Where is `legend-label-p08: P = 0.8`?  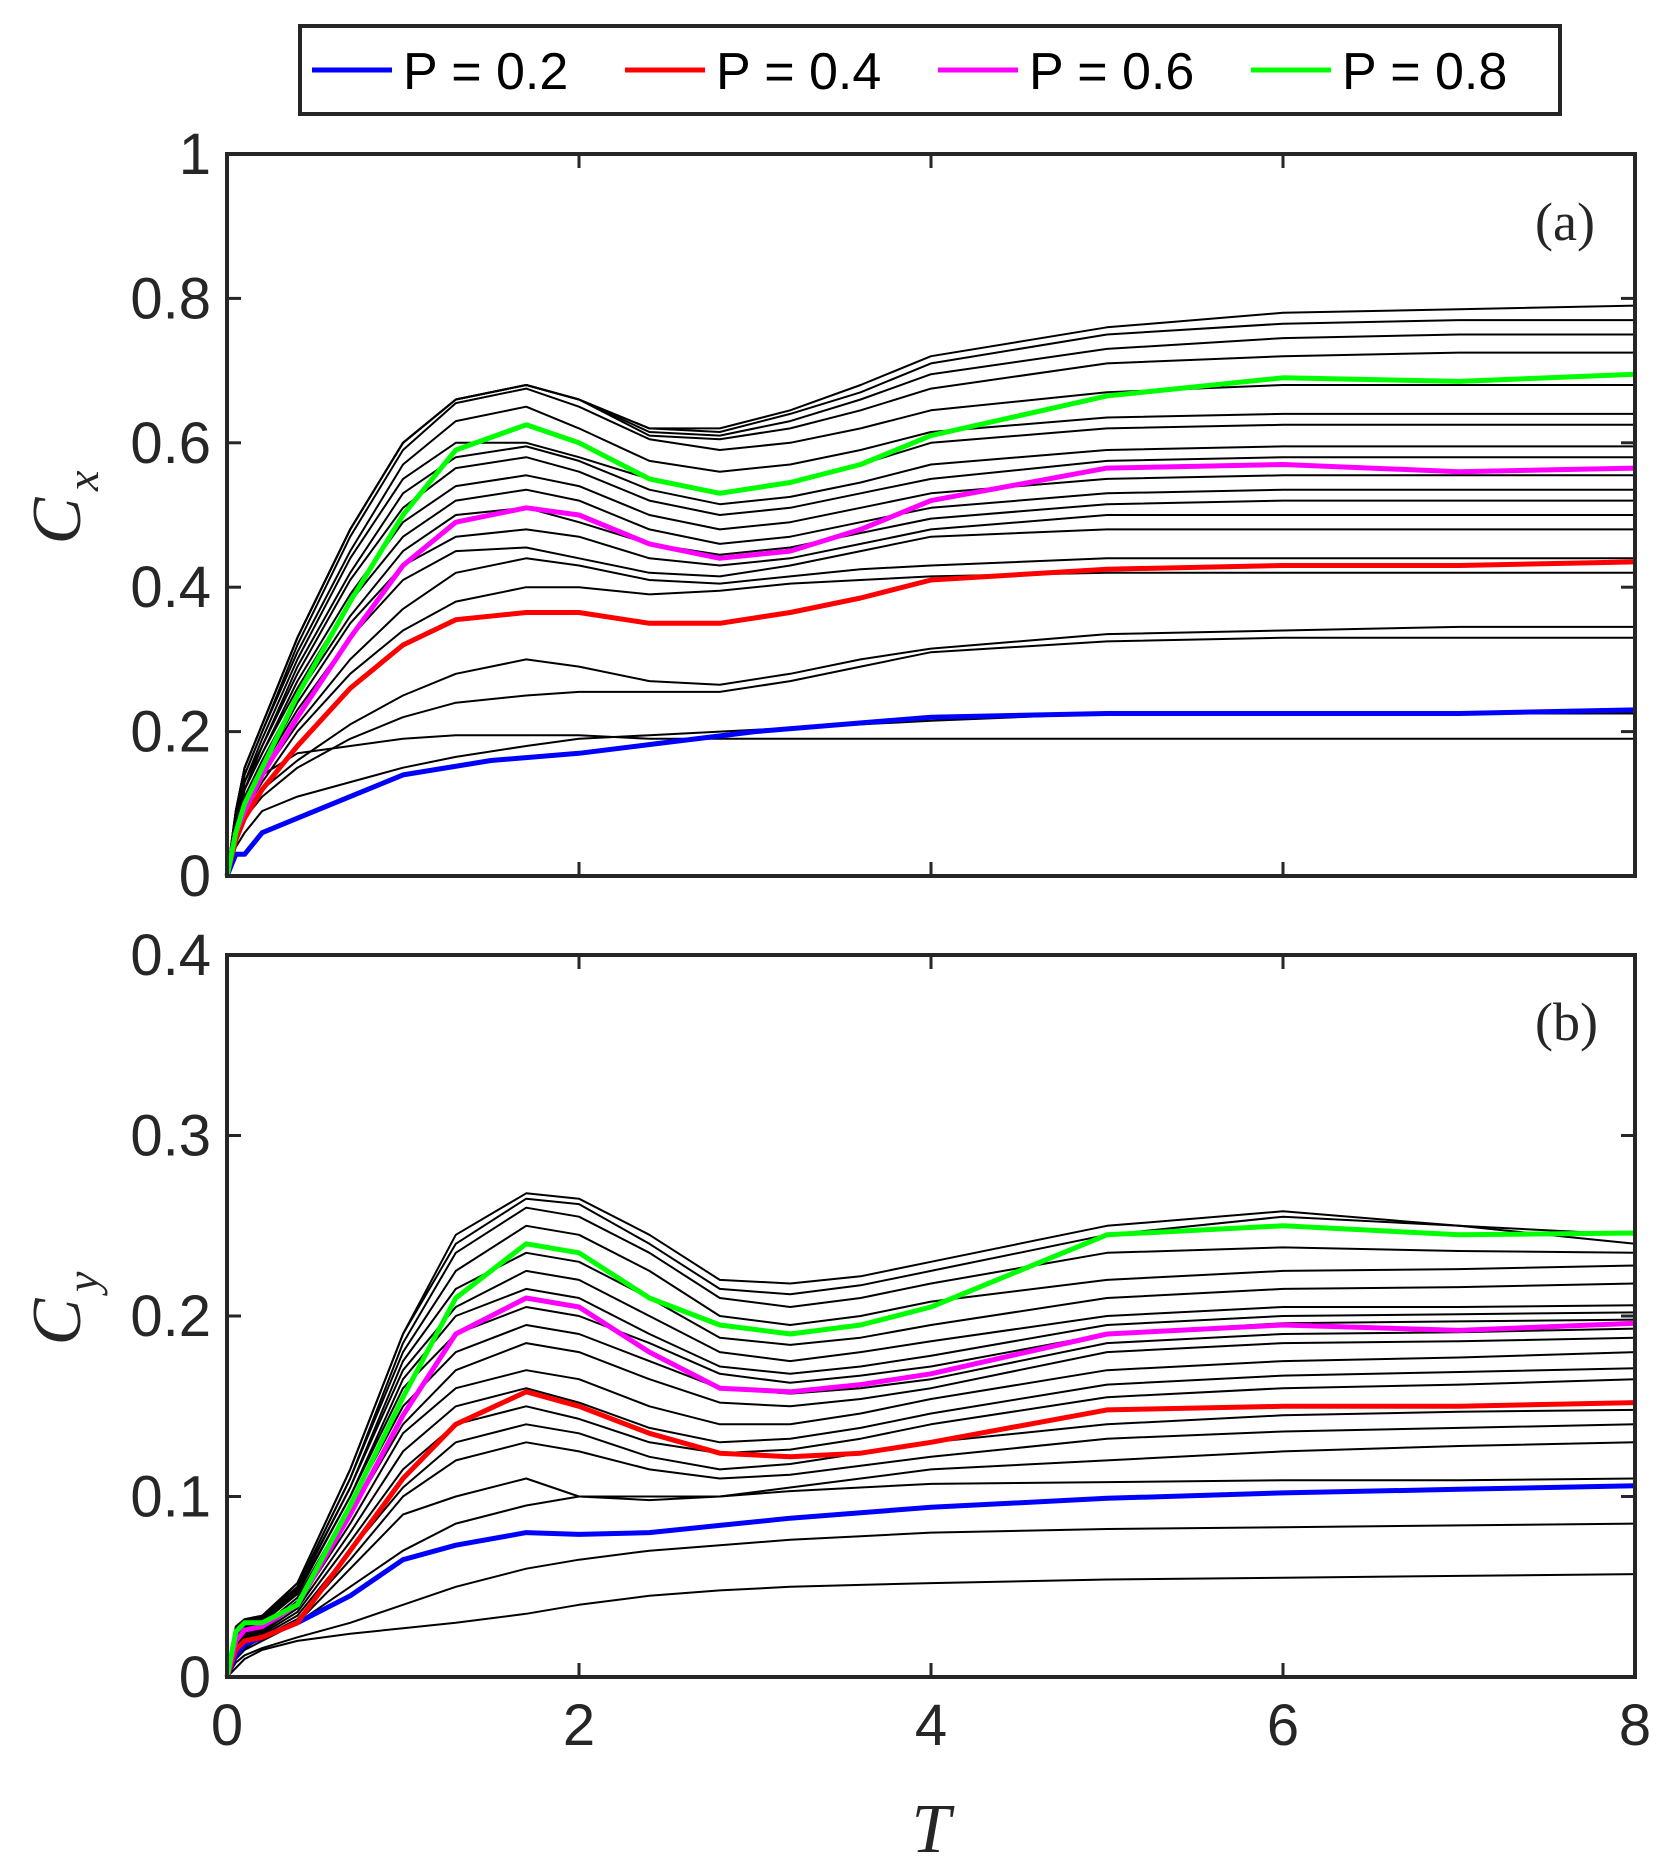 legend-label-p08: P = 0.8 is located at coordinates (1424, 72).